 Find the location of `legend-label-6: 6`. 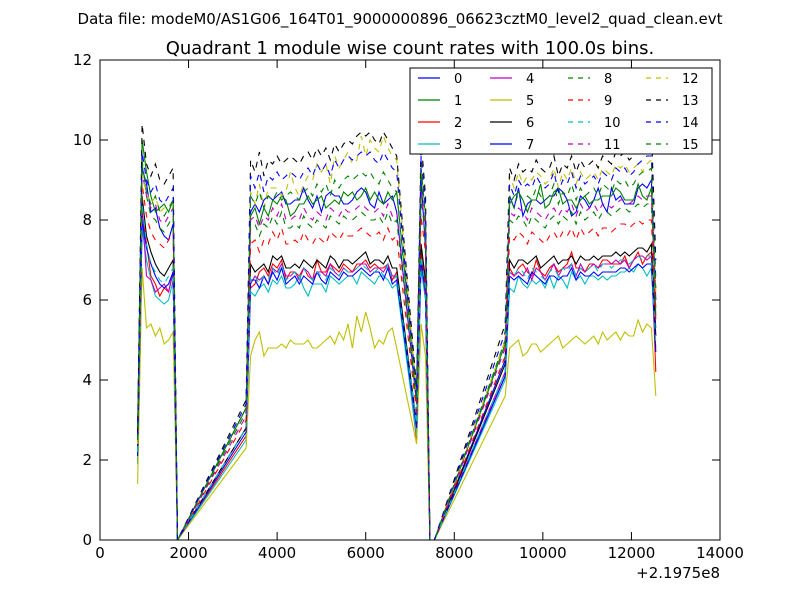

legend-label-6: 6 is located at coordinates (530, 123).